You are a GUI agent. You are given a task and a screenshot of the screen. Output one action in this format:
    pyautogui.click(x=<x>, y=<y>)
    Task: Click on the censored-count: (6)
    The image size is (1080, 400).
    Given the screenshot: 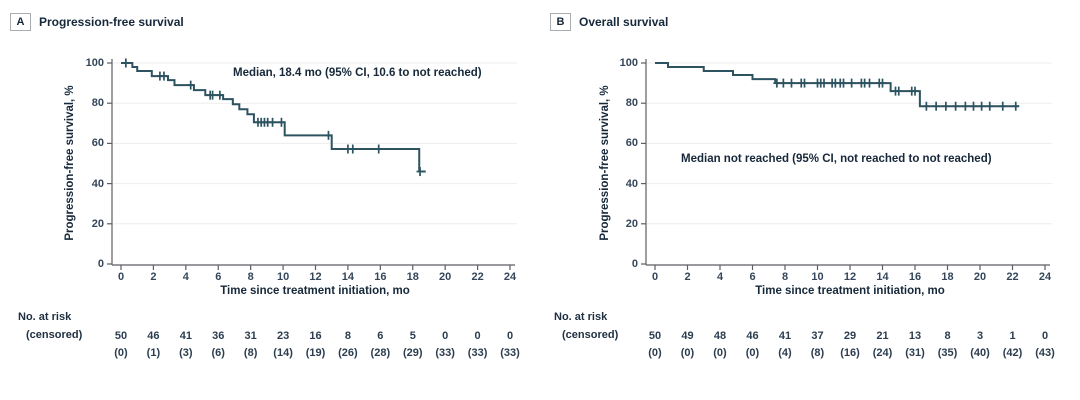 What is the action you would take?
    pyautogui.click(x=218, y=353)
    